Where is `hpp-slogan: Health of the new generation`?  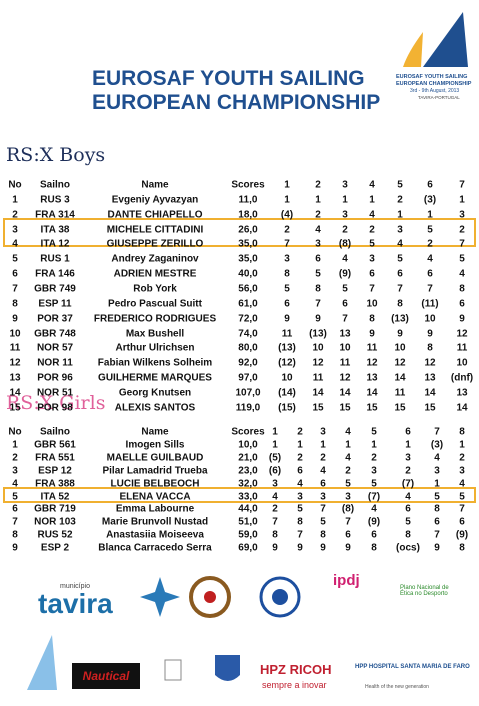
hpp-slogan: Health of the new generation is located at coordinates (397, 687).